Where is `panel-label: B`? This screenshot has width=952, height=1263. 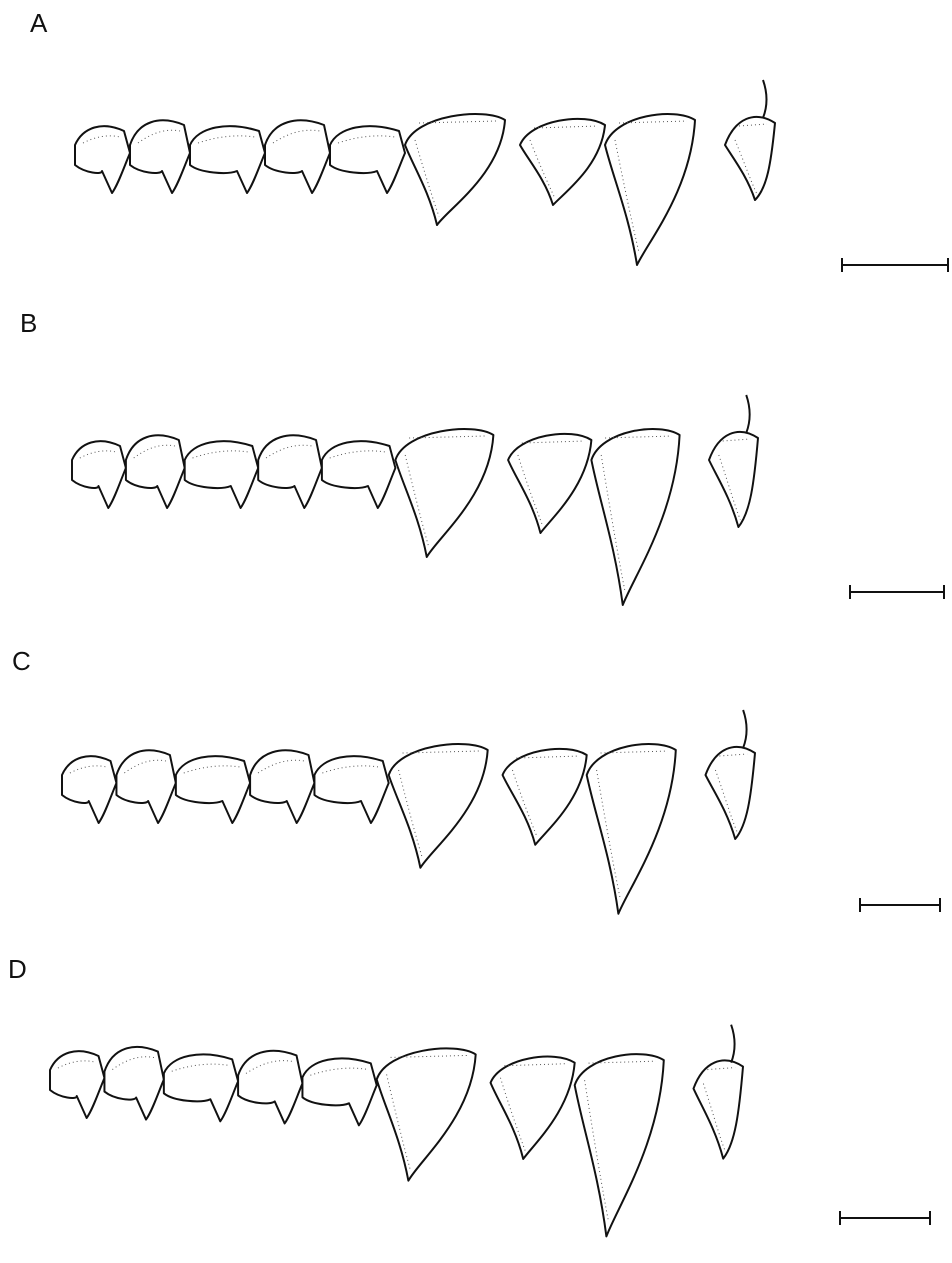 panel-label: B is located at coordinates (28, 323).